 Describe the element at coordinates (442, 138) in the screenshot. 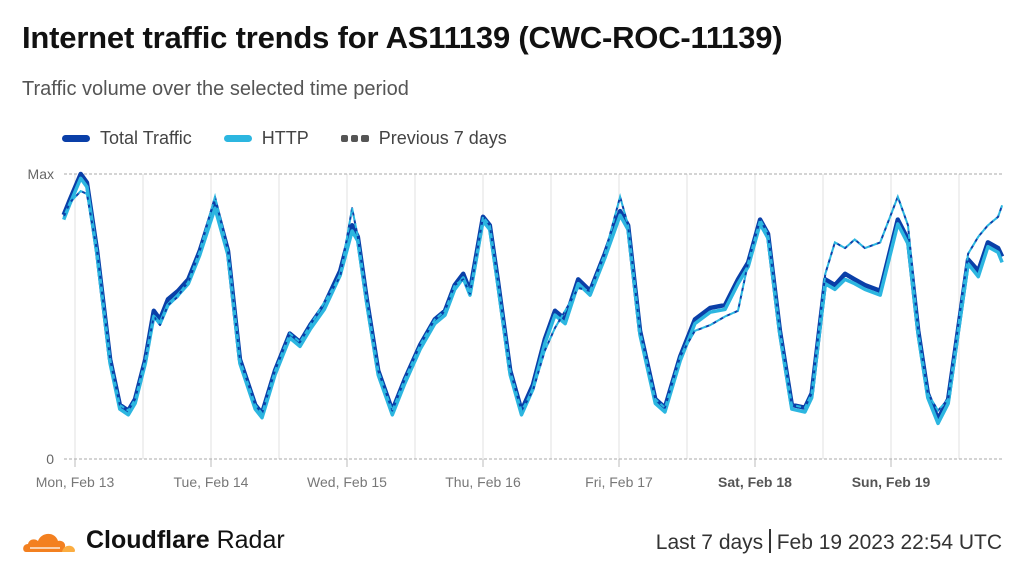

I see `legend-label: Previous 7 days` at that location.